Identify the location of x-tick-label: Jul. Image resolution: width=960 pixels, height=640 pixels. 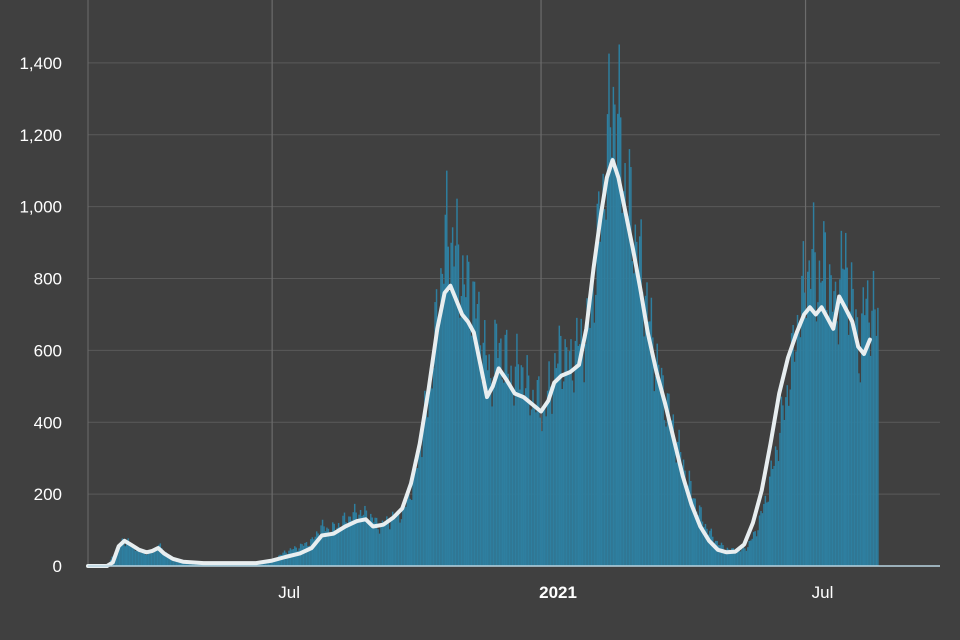
(289, 592).